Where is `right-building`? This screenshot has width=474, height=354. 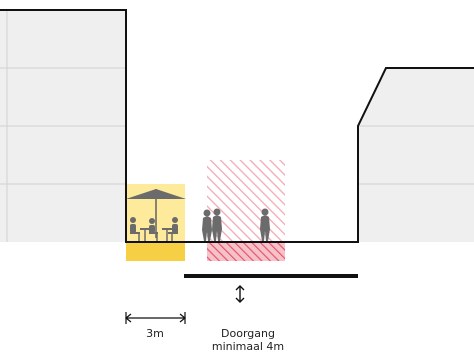 right-building is located at coordinates (416, 155).